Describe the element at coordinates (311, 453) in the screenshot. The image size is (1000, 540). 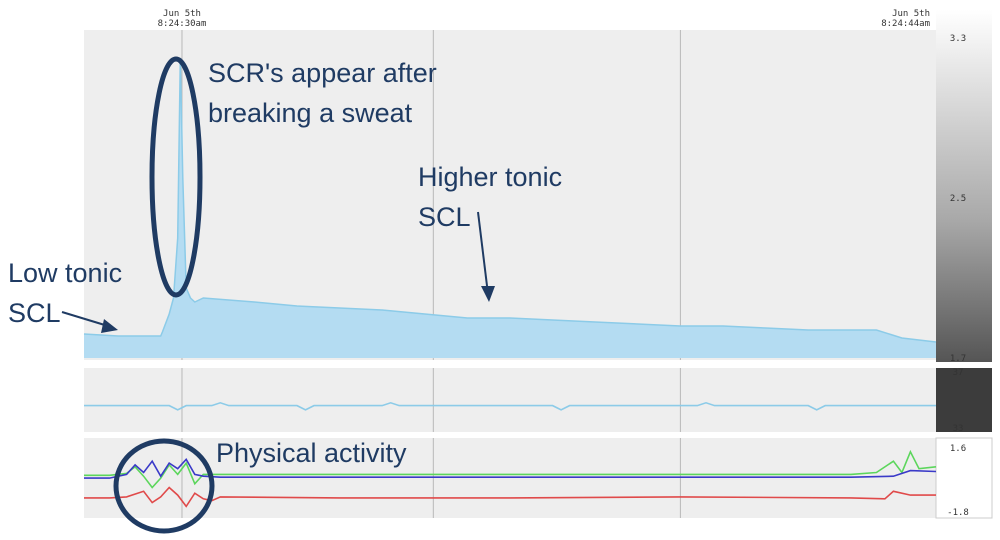
I see `physical-activity-annotation: Physical activity` at that location.